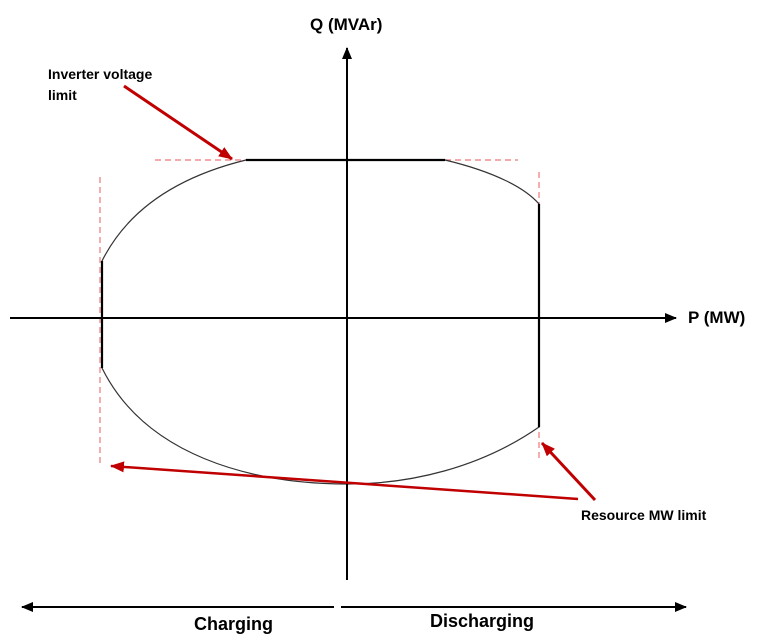 This screenshot has height=637, width=765. What do you see at coordinates (716, 317) in the screenshot?
I see `p-axis-label: P (MW)` at bounding box center [716, 317].